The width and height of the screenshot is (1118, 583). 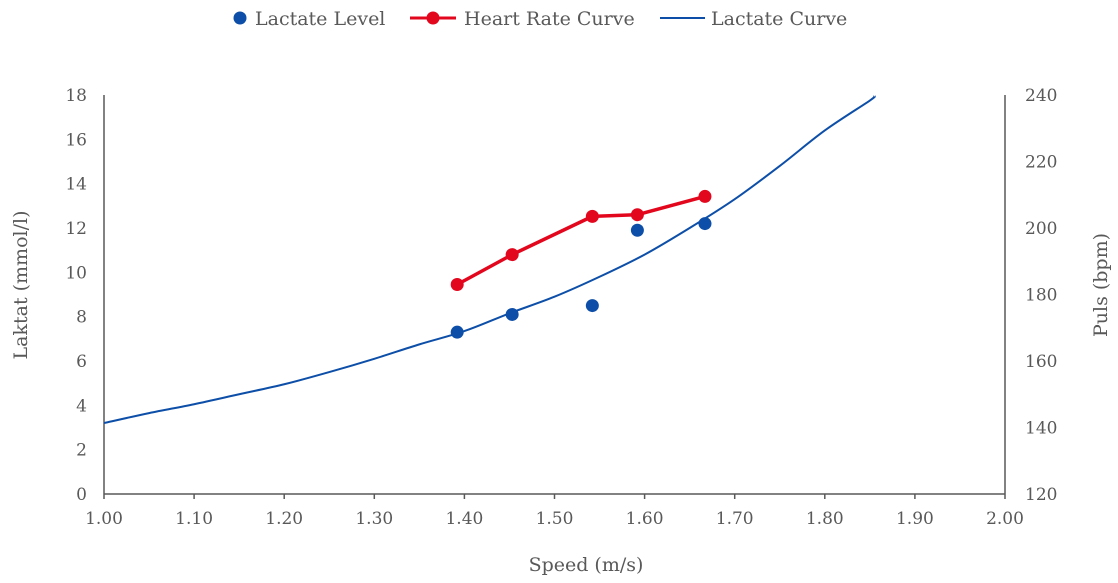 What do you see at coordinates (81, 362) in the screenshot?
I see `left-tick-label: 6` at bounding box center [81, 362].